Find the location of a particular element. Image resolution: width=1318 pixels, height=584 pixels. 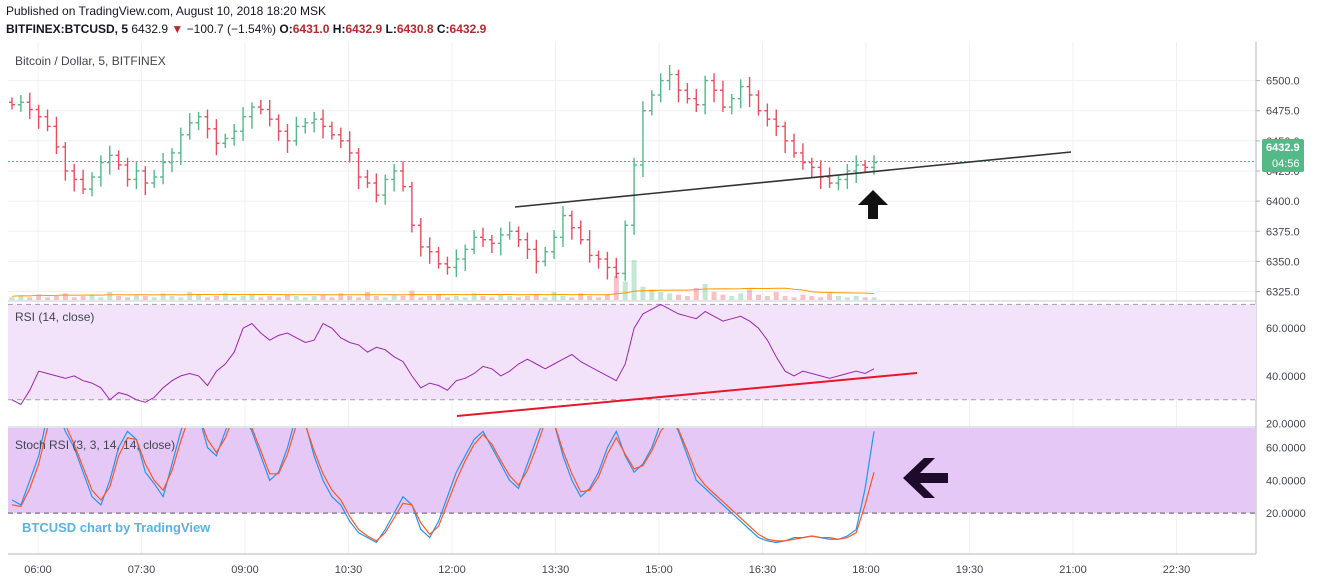

close-value: 6432.9 is located at coordinates (468, 29).